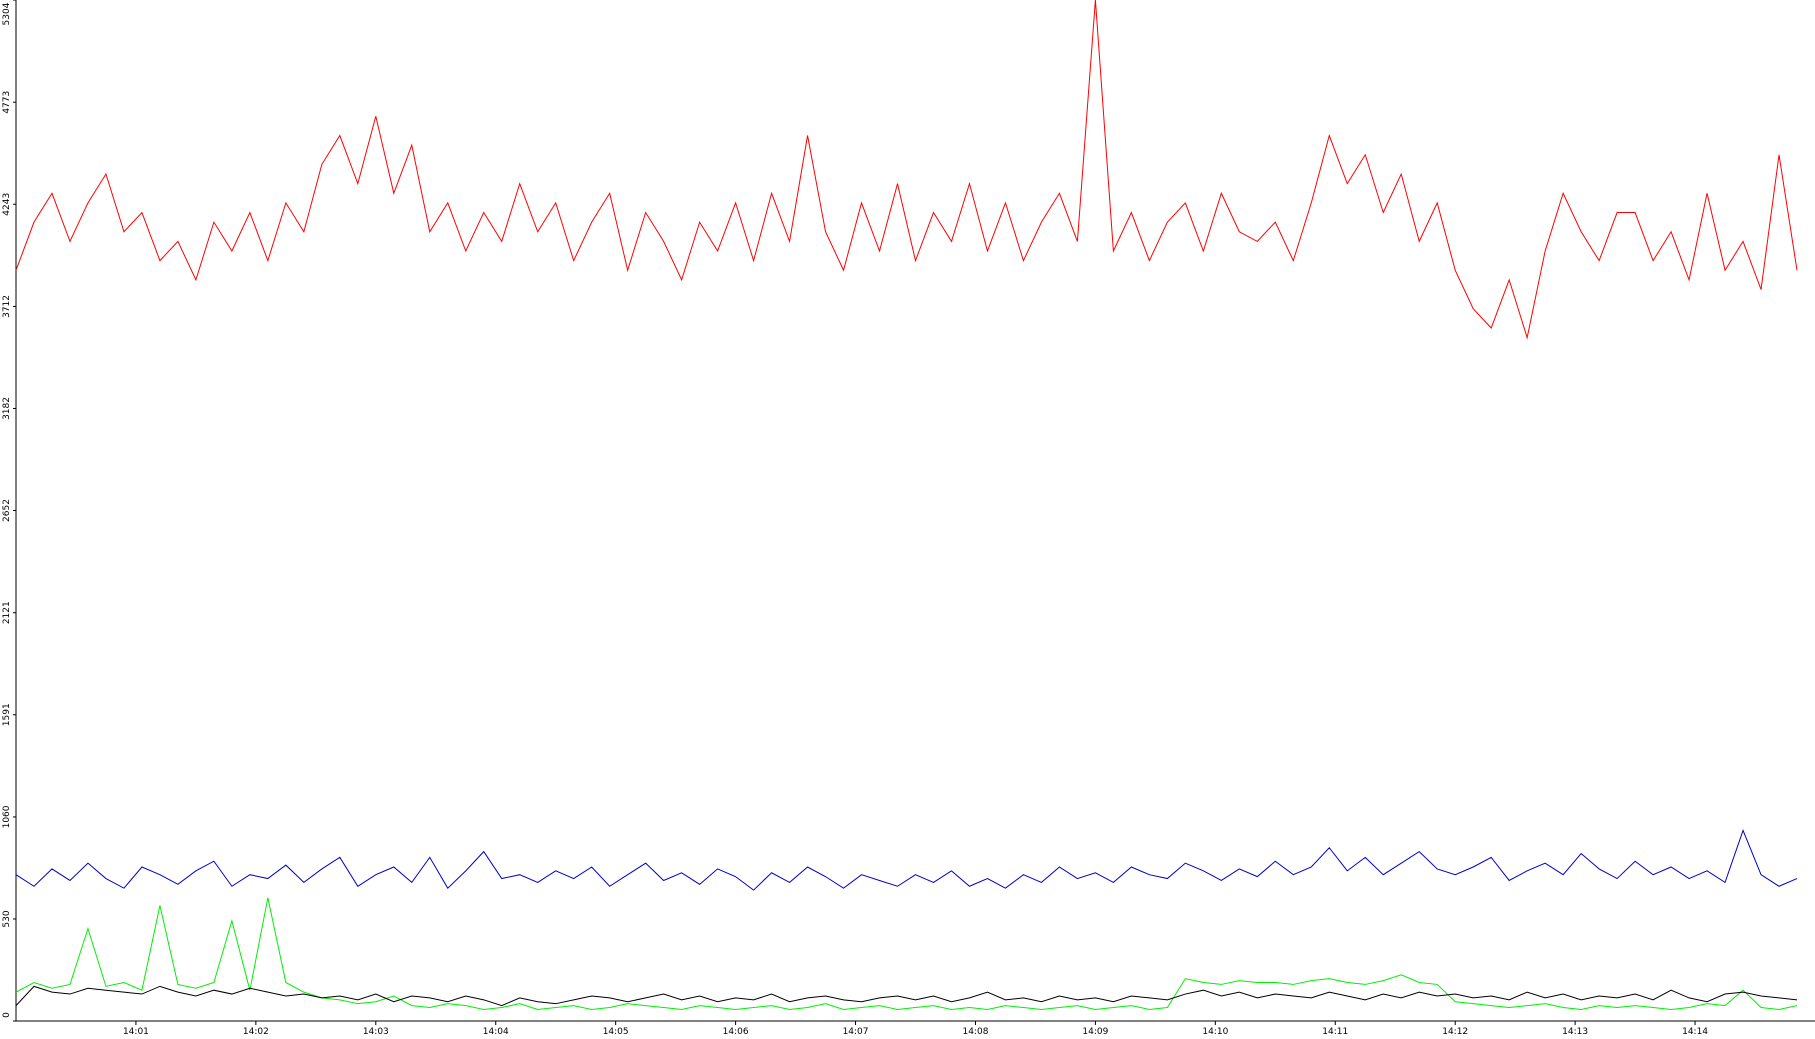 The height and width of the screenshot is (1039, 1815). I want to click on x-tick-label: 14:09, so click(1095, 1032).